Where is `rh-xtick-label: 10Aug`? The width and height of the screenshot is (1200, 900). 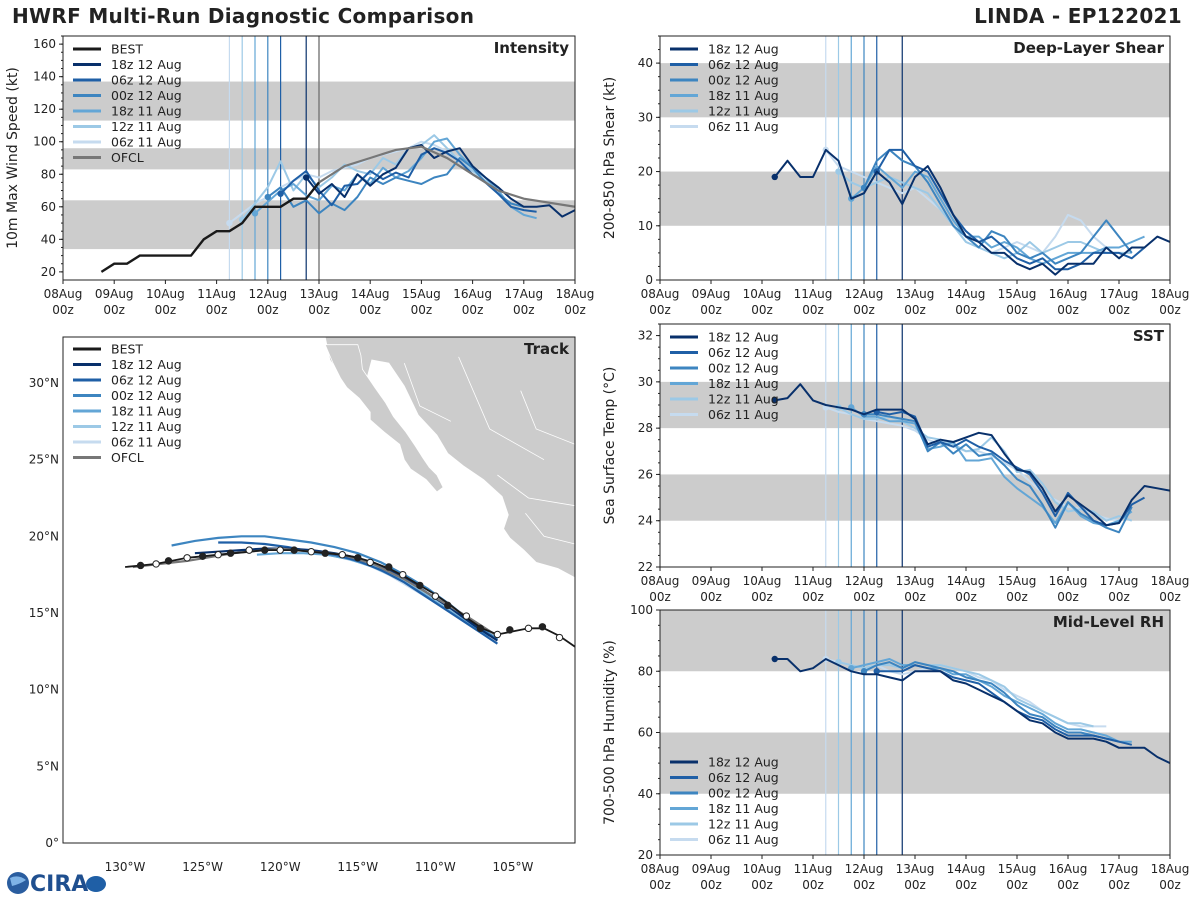
rh-xtick-label: 10Aug is located at coordinates (762, 869).